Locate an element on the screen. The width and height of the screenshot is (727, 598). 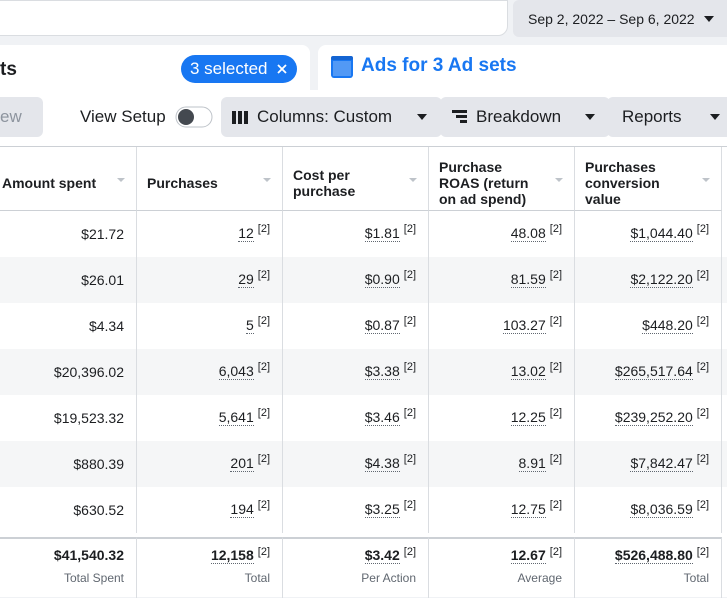
cell-value: $3.46 is located at coordinates (382, 417).